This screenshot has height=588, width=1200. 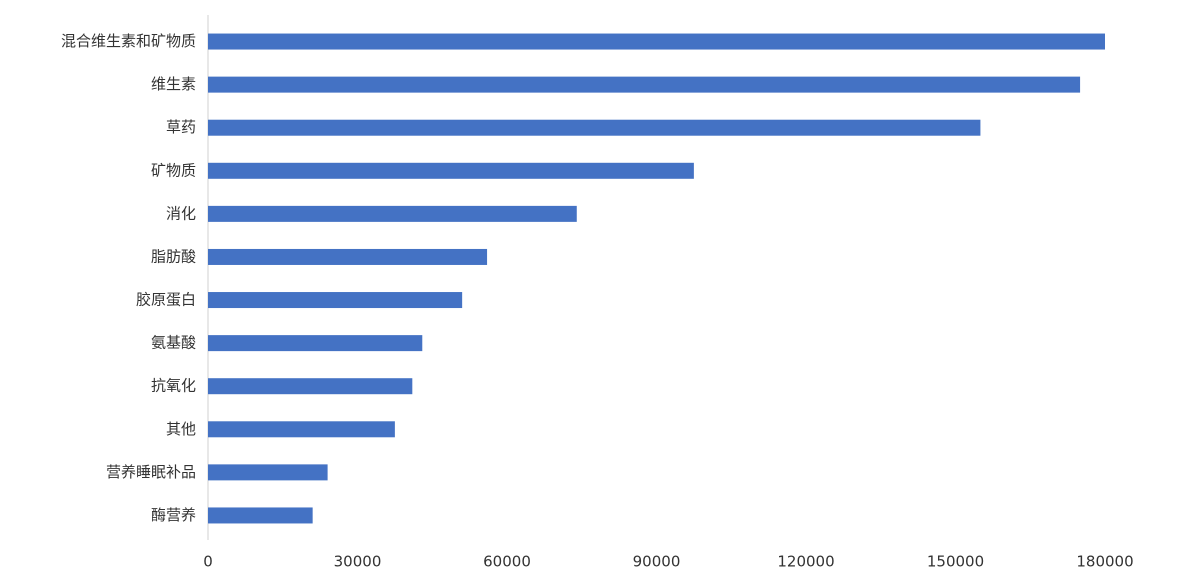 I want to click on y-tick-label: 草药, so click(x=181, y=127).